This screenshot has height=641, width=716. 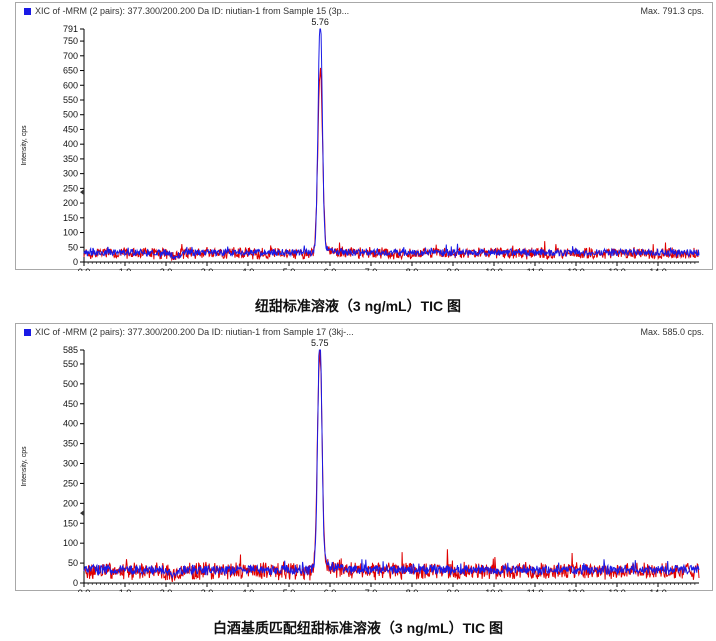 What do you see at coordinates (672, 332) in the screenshot?
I see `max-intensity-label: Max. 585.0 cps.` at bounding box center [672, 332].